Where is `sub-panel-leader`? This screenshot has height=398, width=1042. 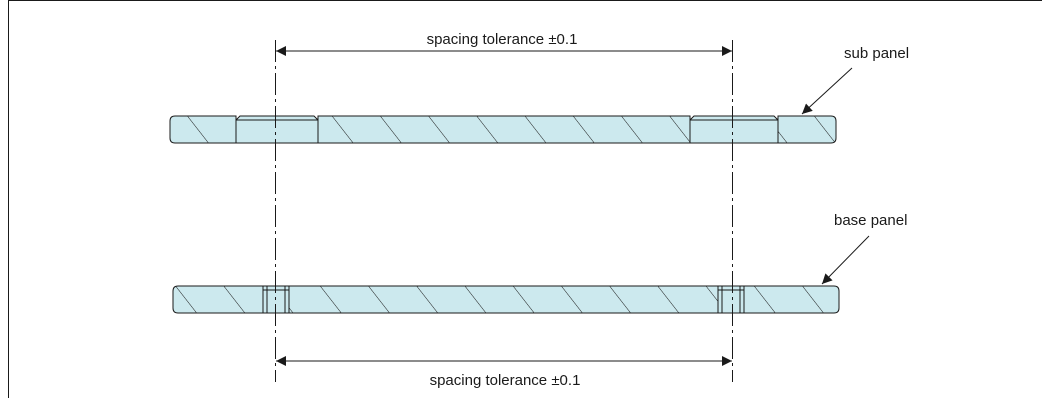
sub-panel-leader is located at coordinates (827, 91).